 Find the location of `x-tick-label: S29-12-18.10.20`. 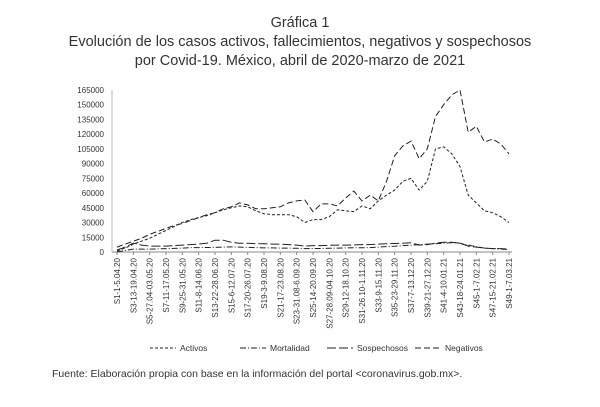

x-tick-label: S29-12-18.10.20 is located at coordinates (346, 287).